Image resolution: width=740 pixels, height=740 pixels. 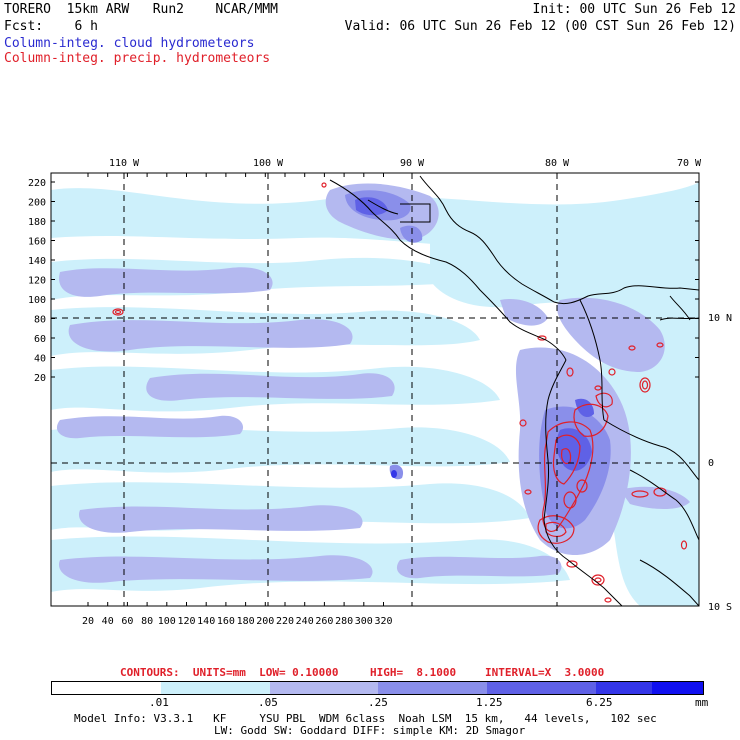 What do you see at coordinates (147, 621) in the screenshot?
I see `x-tick-label: 80` at bounding box center [147, 621].